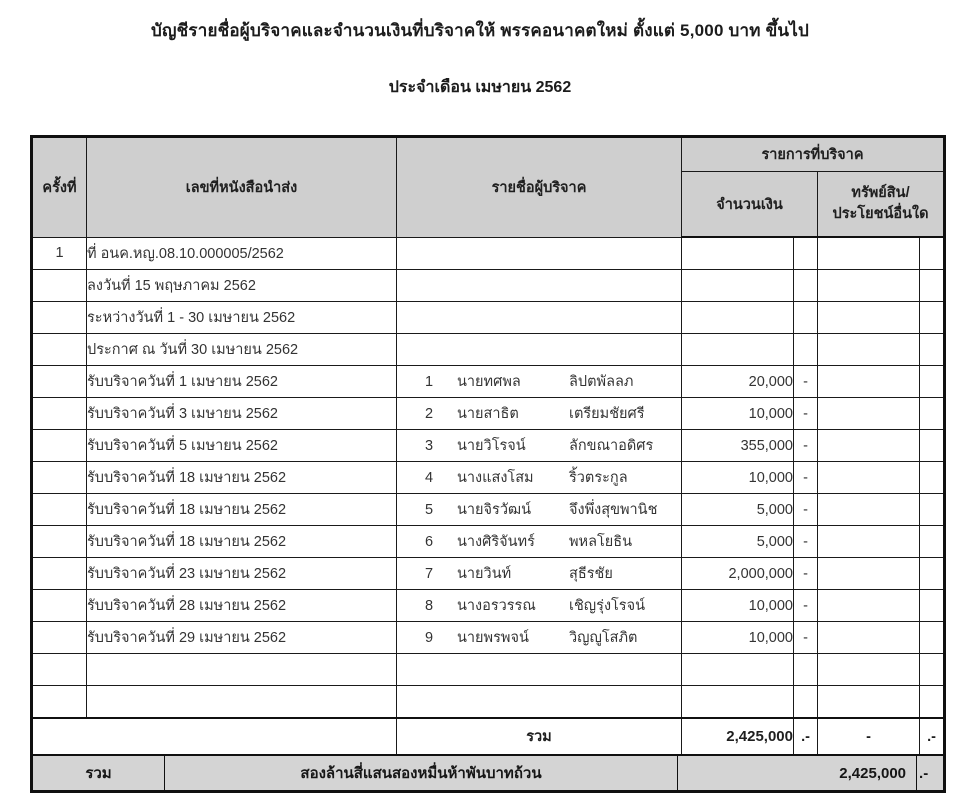 Image resolution: width=960 pixels, height=793 pixels. I want to click on table-row: ลงวันที่ 15 พฤษภาคม 2562, so click(488, 285).